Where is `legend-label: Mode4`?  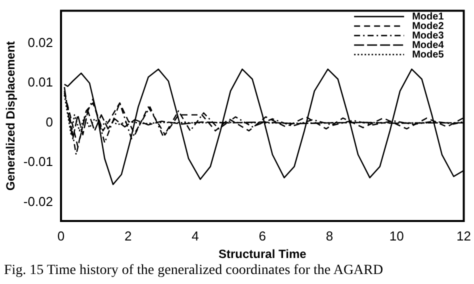 legend-label: Mode4 is located at coordinates (428, 45).